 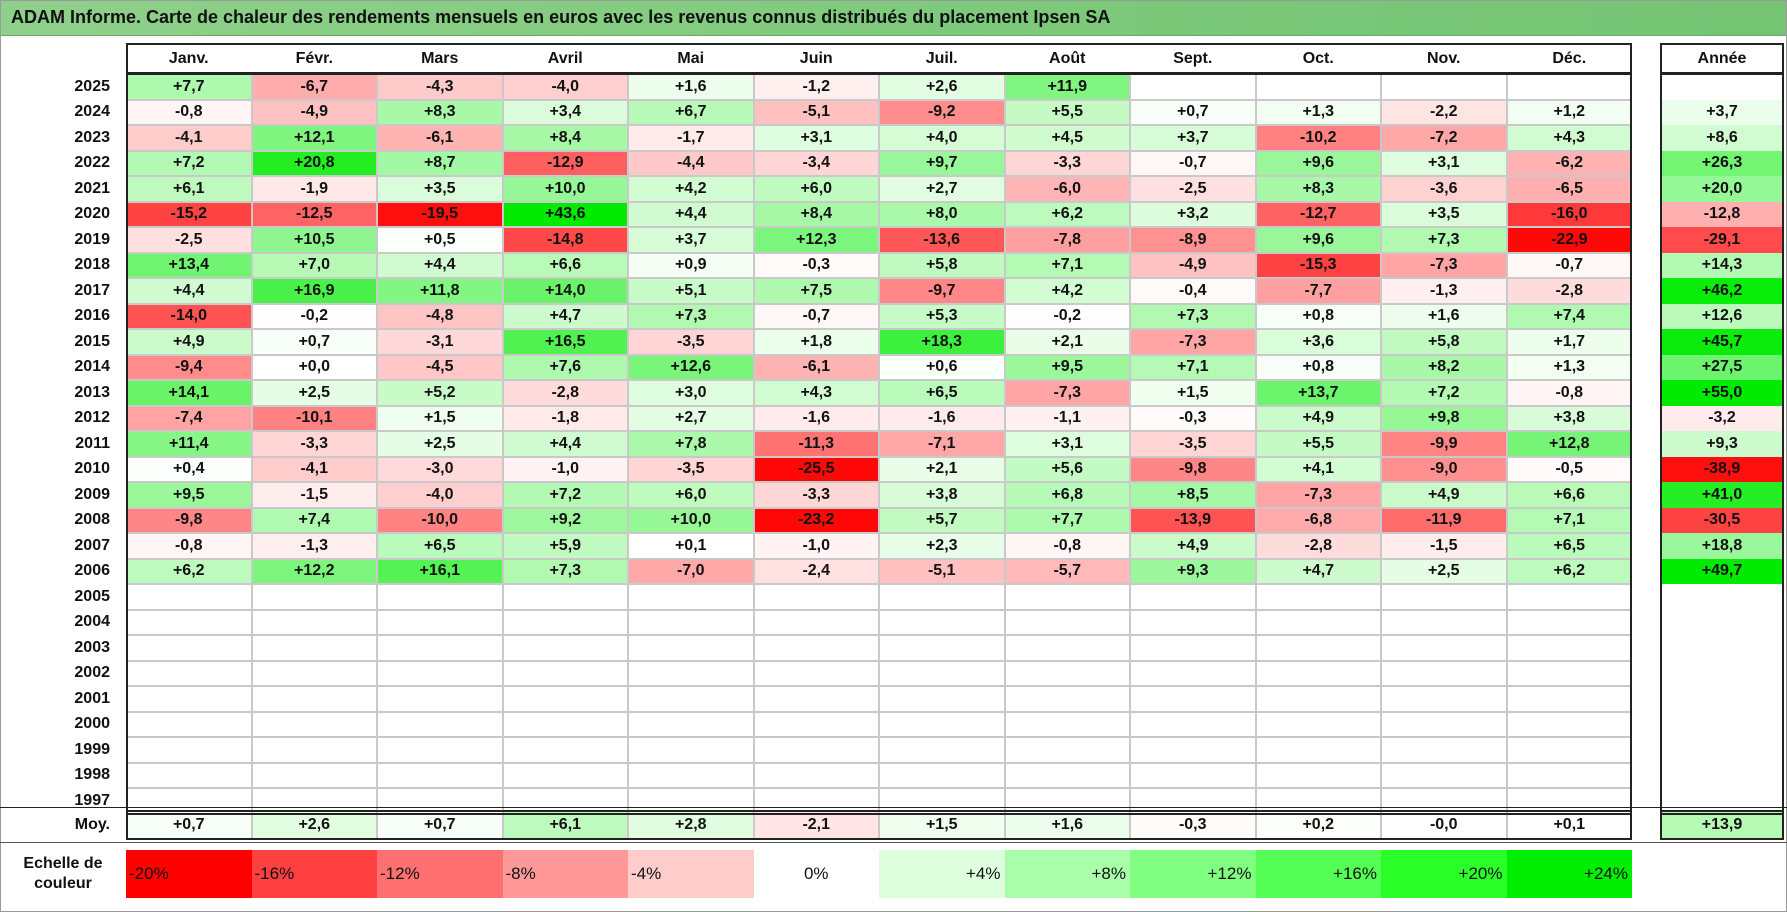 I want to click on heatmap-cell: -3,5, so click(x=691, y=342).